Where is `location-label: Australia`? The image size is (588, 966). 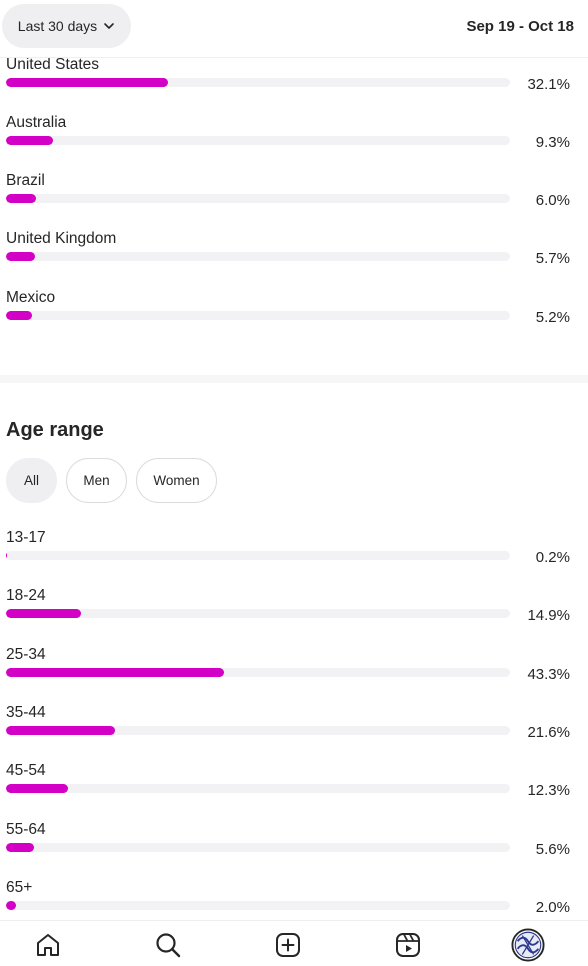 location-label: Australia is located at coordinates (36, 122).